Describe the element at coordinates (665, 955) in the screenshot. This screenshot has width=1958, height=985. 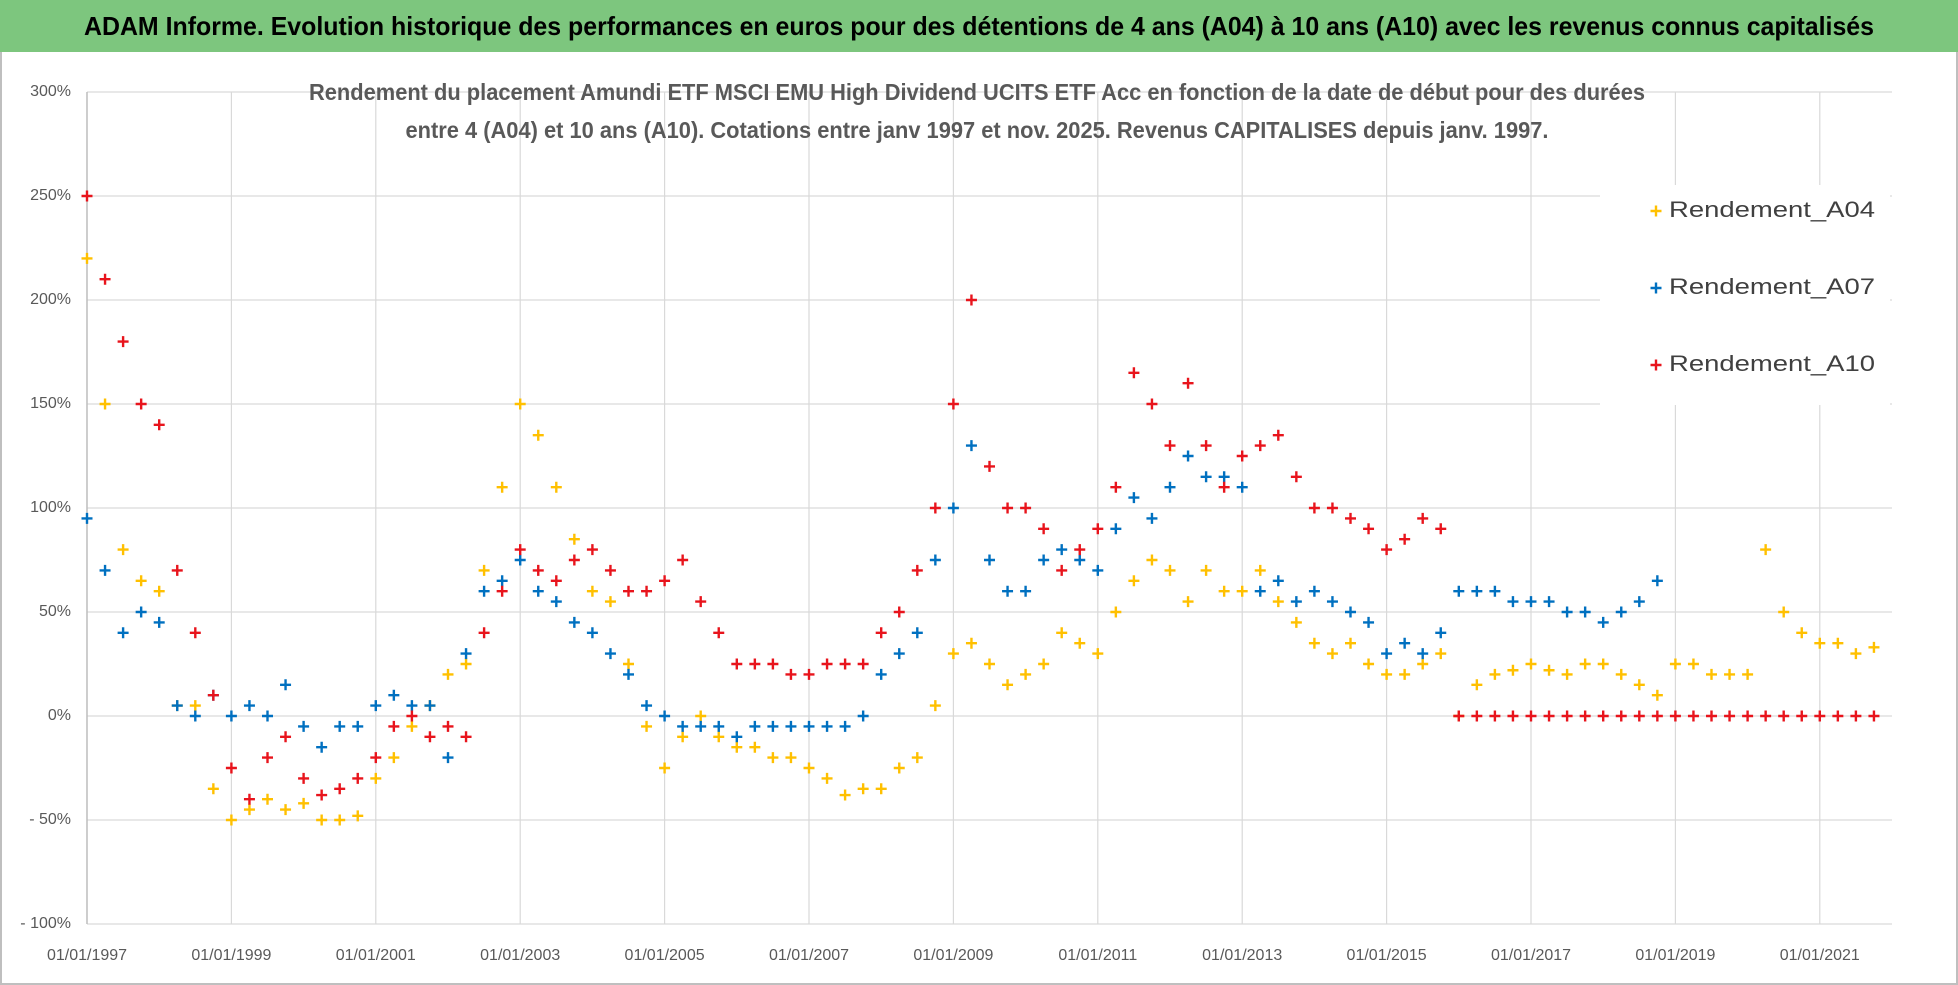
I see `x-tick-label: 01/01/2005` at that location.